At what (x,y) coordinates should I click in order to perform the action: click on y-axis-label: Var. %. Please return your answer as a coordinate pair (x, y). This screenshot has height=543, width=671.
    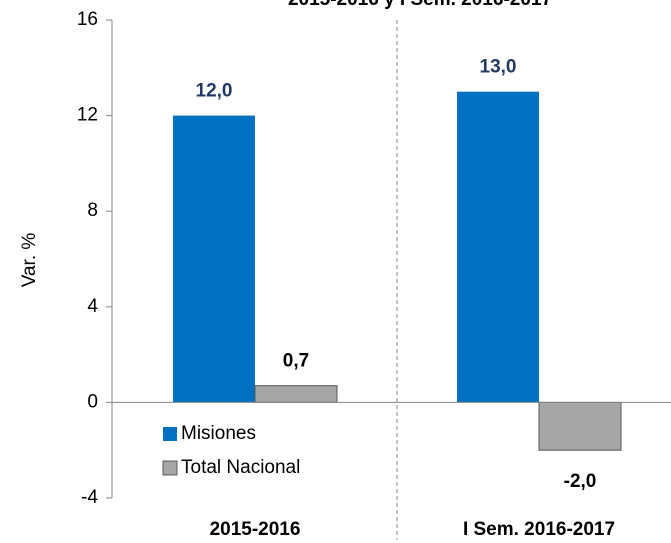
    Looking at the image, I should click on (29, 260).